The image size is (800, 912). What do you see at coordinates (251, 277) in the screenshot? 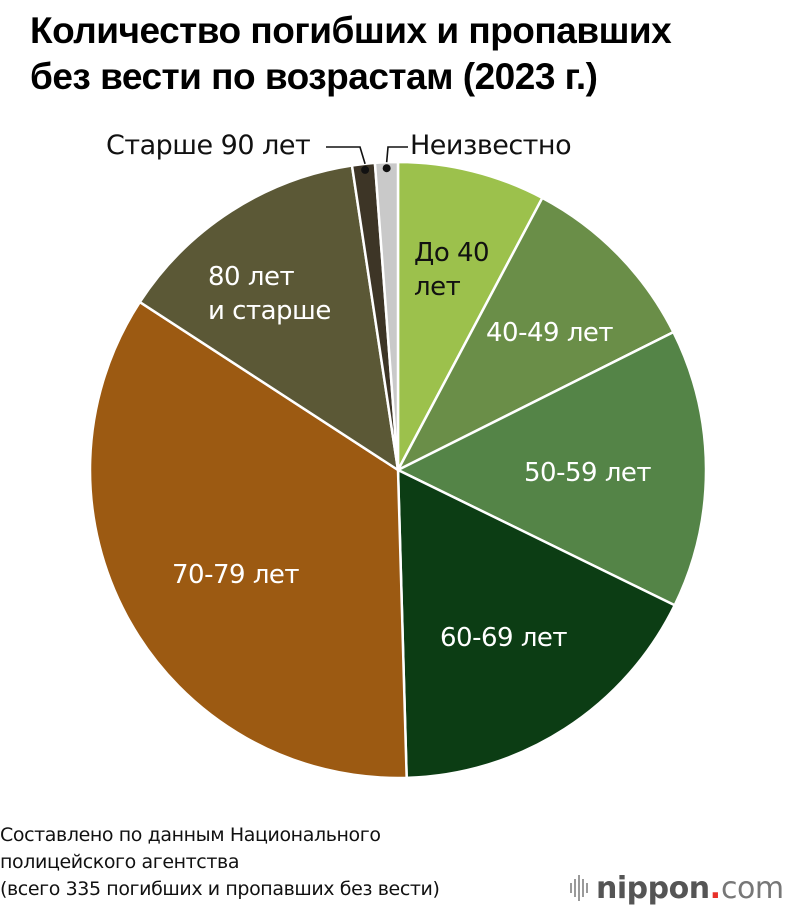
I see `label-80-plus-line1: 80 лет` at bounding box center [251, 277].